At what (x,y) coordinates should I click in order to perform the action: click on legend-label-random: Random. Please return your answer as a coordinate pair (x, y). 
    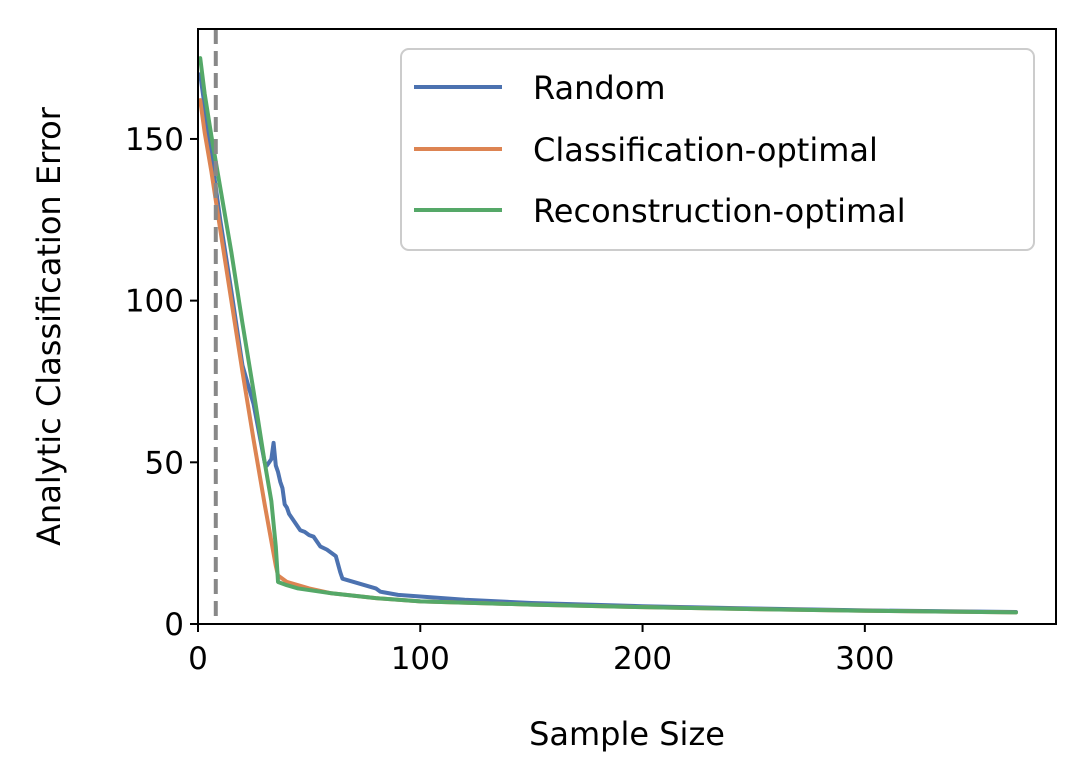
    Looking at the image, I should click on (599, 88).